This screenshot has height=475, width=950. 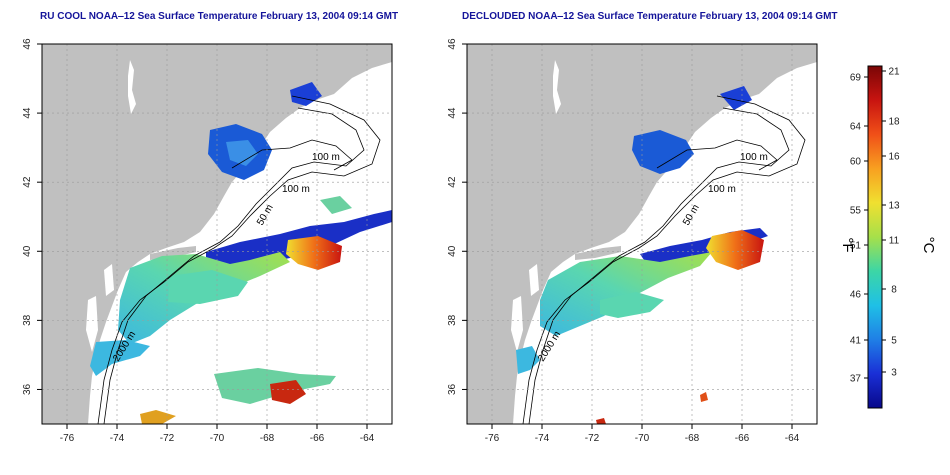 What do you see at coordinates (856, 379) in the screenshot?
I see `colorbar-f-tick-label: 37` at bounding box center [856, 379].